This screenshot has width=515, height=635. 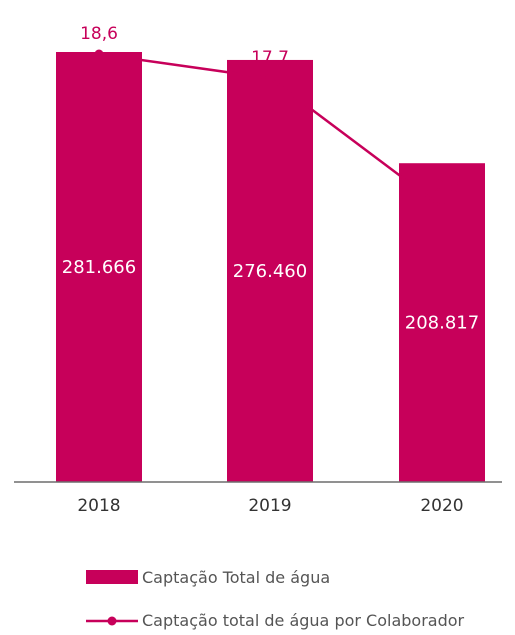 What do you see at coordinates (270, 295) in the screenshot?
I see `bar-labels-group: 281.666 276.460 208.817` at bounding box center [270, 295].